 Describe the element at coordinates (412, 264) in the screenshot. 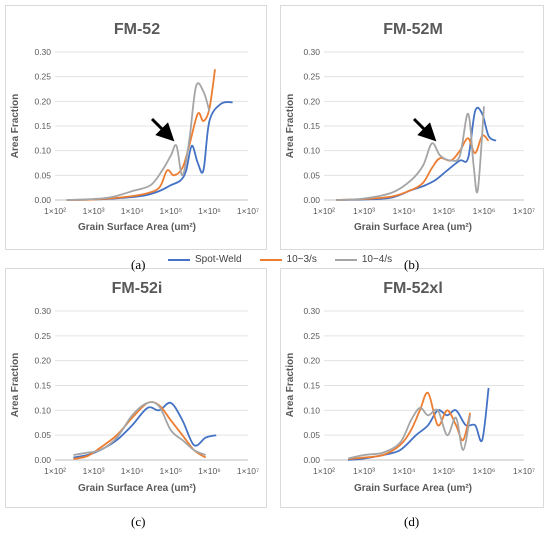

I see `caption-b: (b)` at that location.